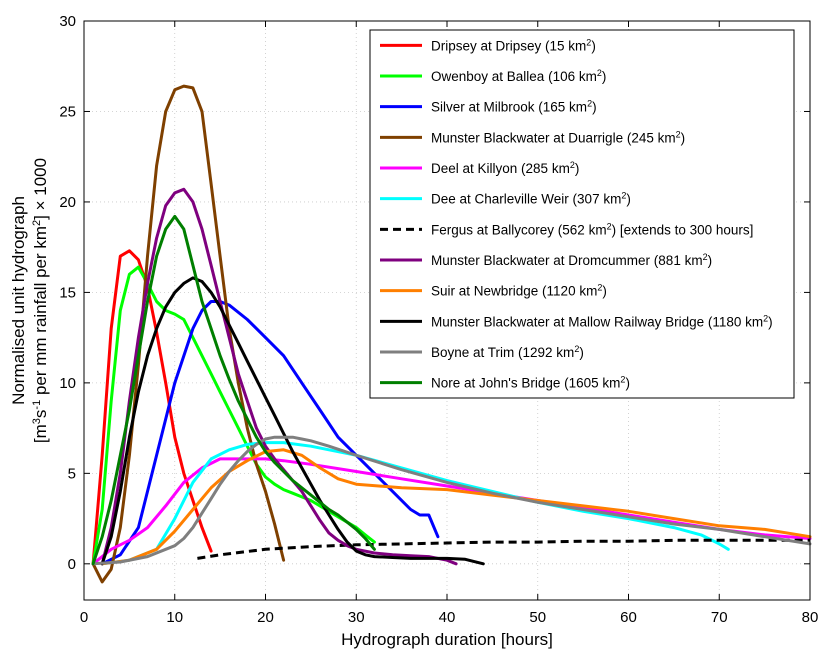 The height and width of the screenshot is (656, 821). What do you see at coordinates (447, 617) in the screenshot?
I see `x-tick-label: 40` at bounding box center [447, 617].